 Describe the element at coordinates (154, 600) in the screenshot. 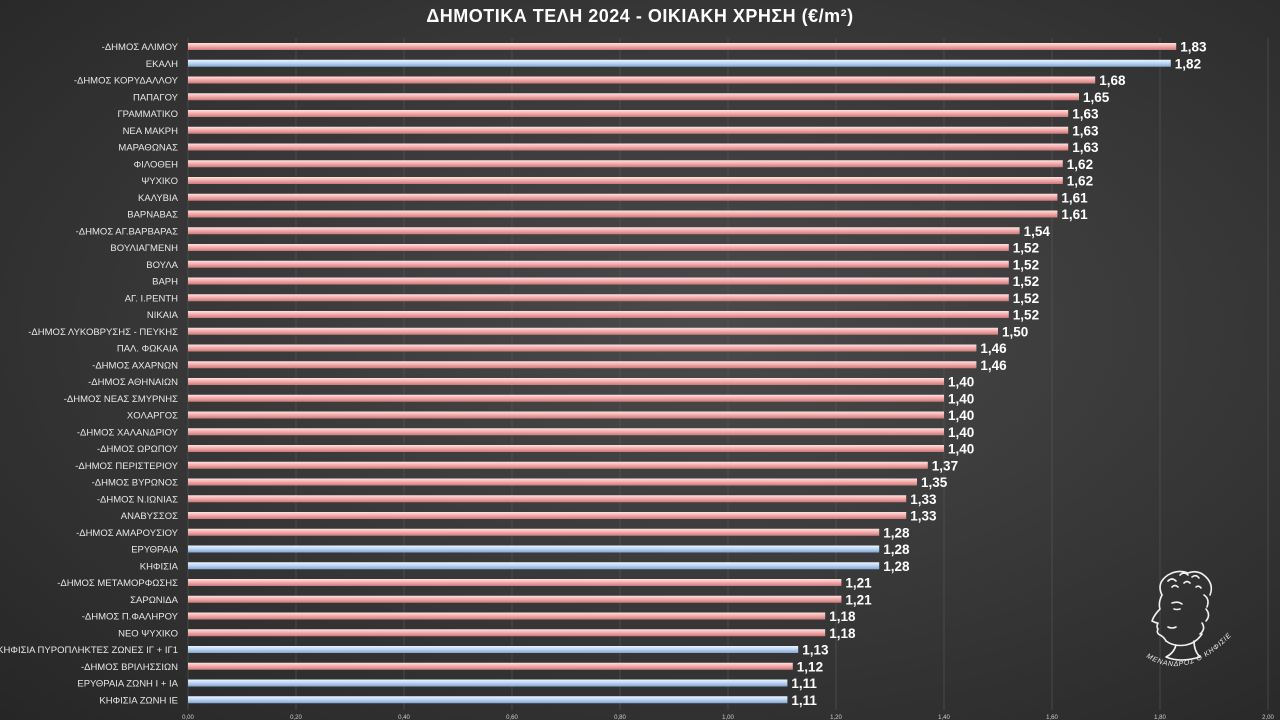

I see `category-label: ΣΑΡΩΝΙΔΑ` at that location.